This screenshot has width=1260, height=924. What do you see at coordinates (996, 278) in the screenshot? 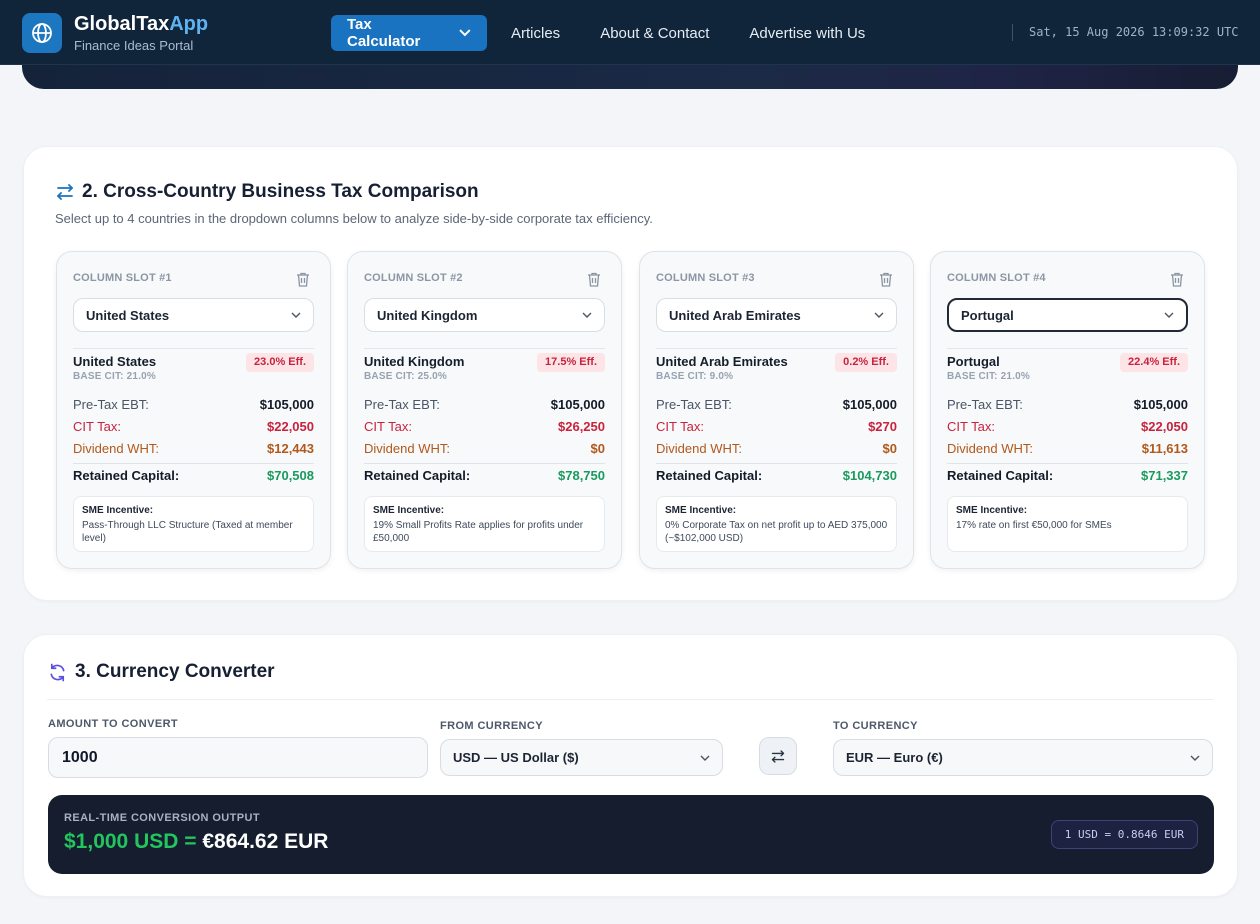
I see `slot-label: COLUMN SLOT #4` at bounding box center [996, 278].